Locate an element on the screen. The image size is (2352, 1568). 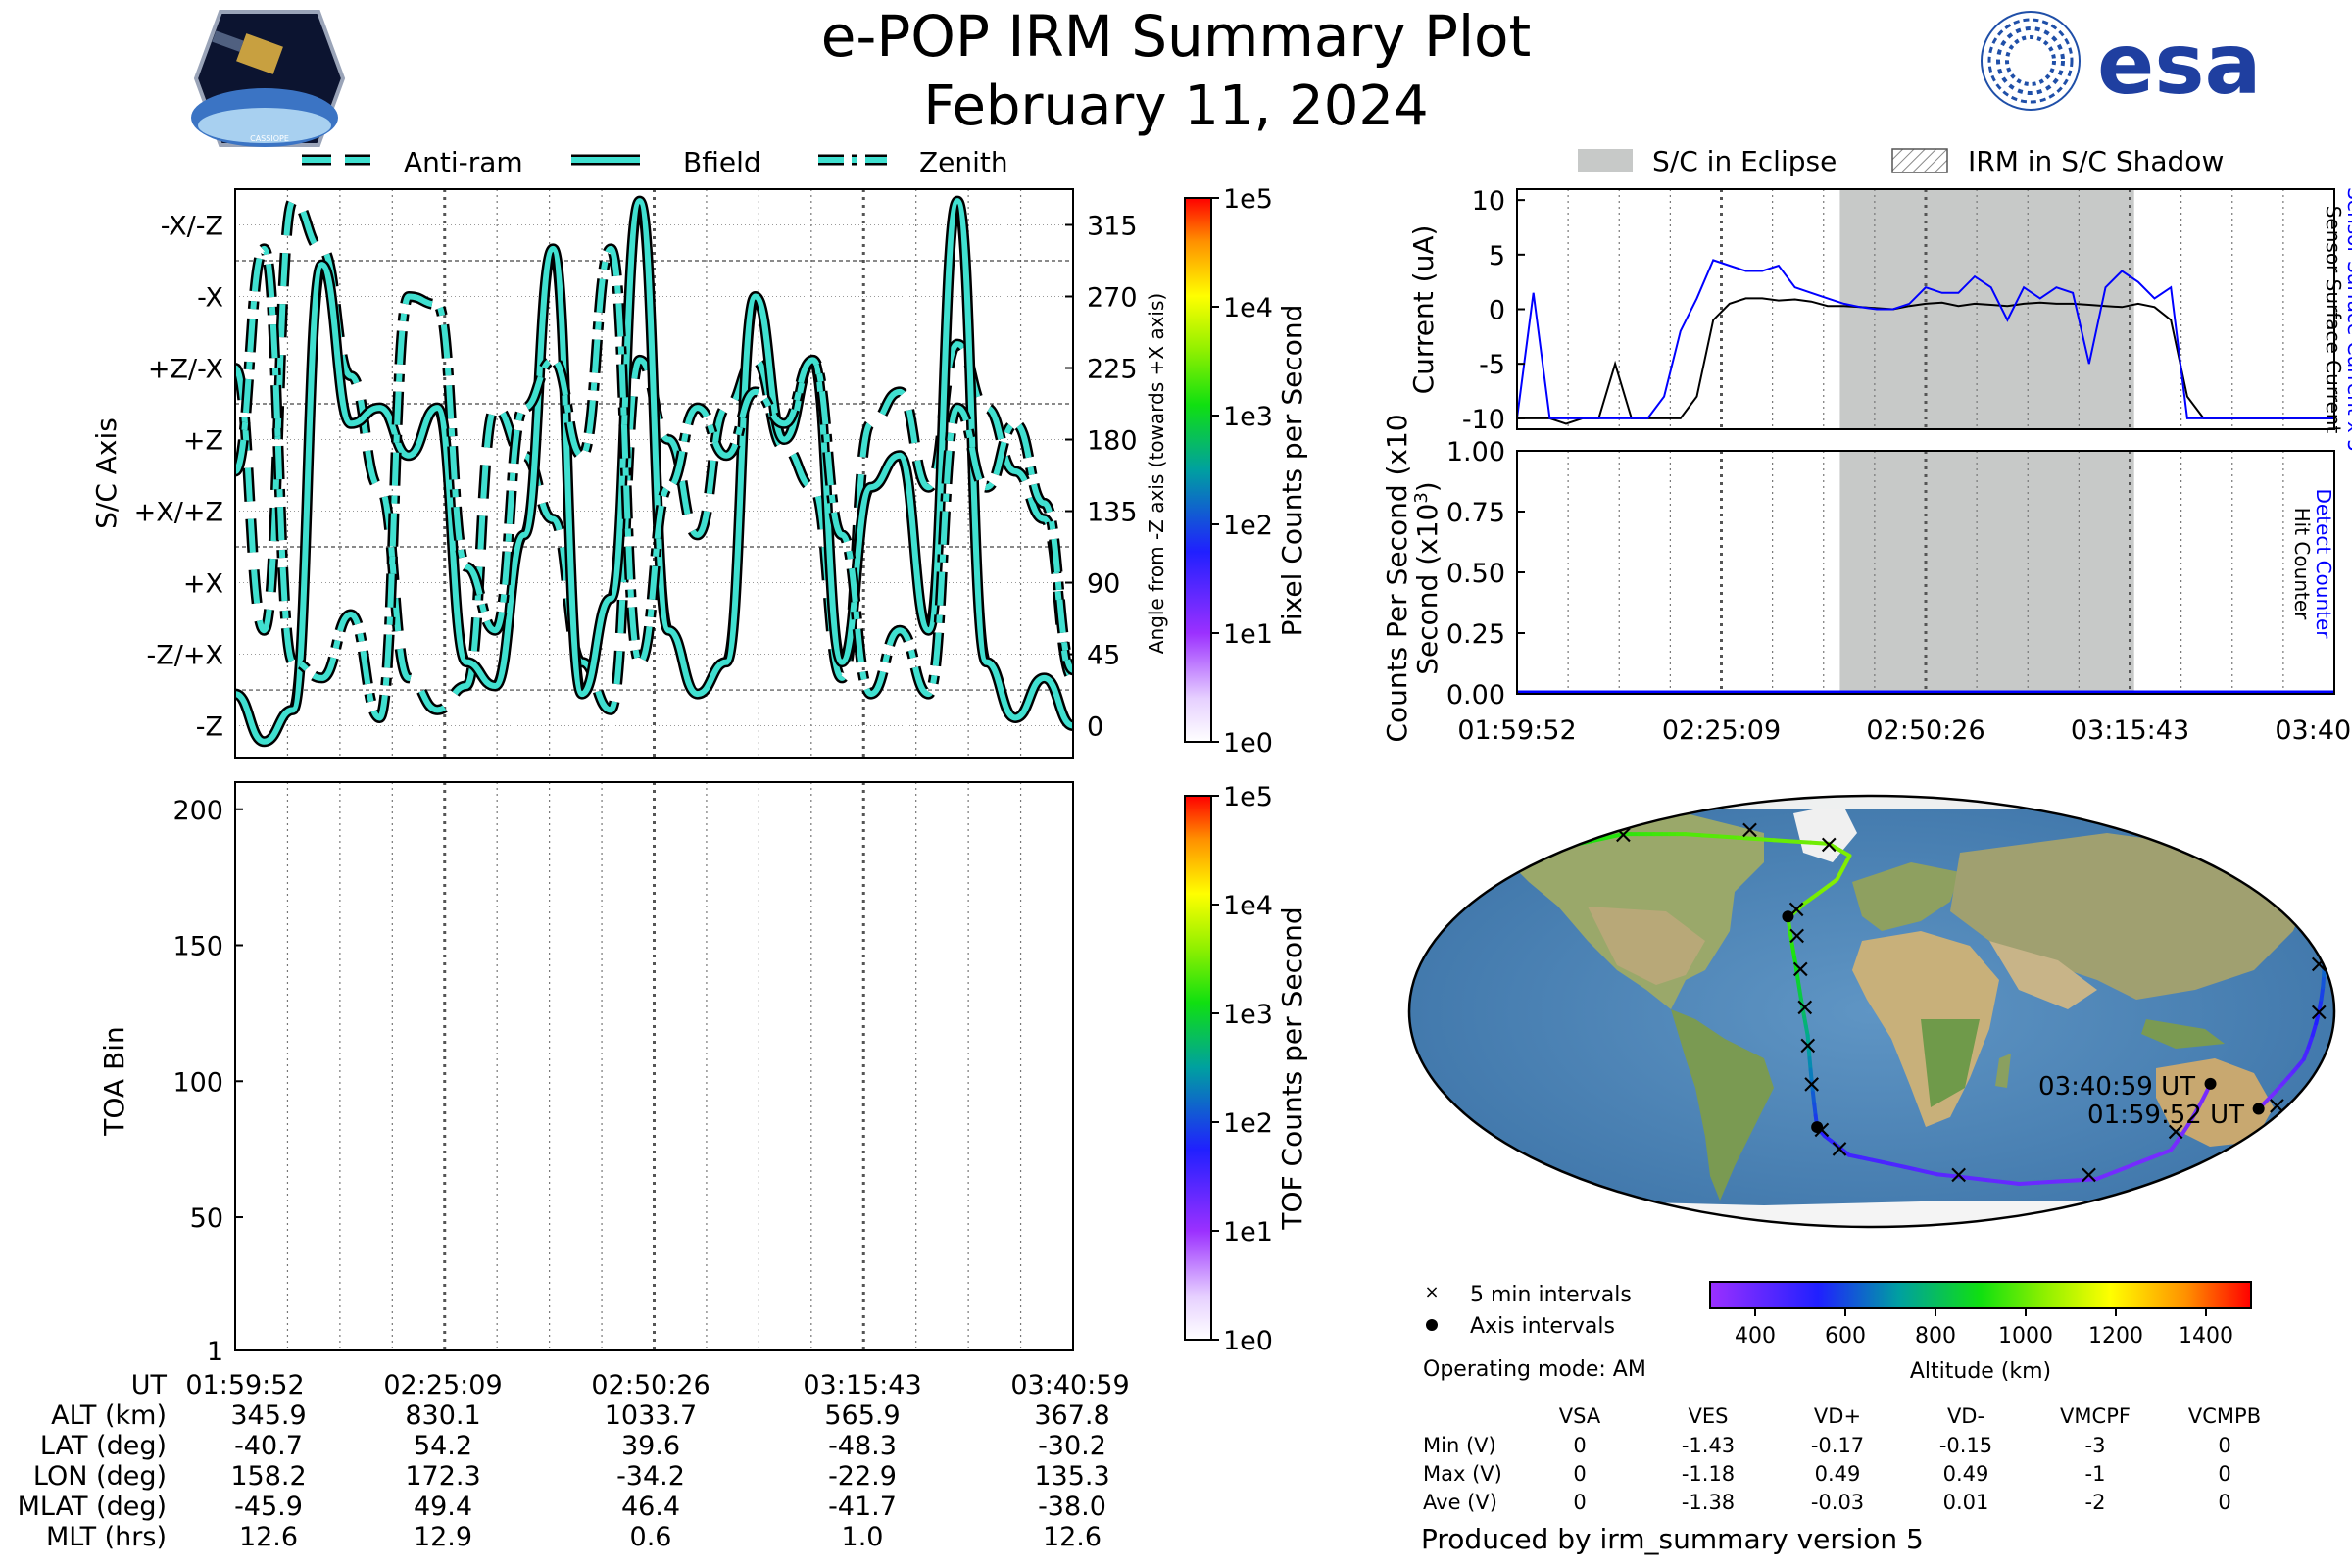
altitude-label: Altitude (km) is located at coordinates (1980, 1371).